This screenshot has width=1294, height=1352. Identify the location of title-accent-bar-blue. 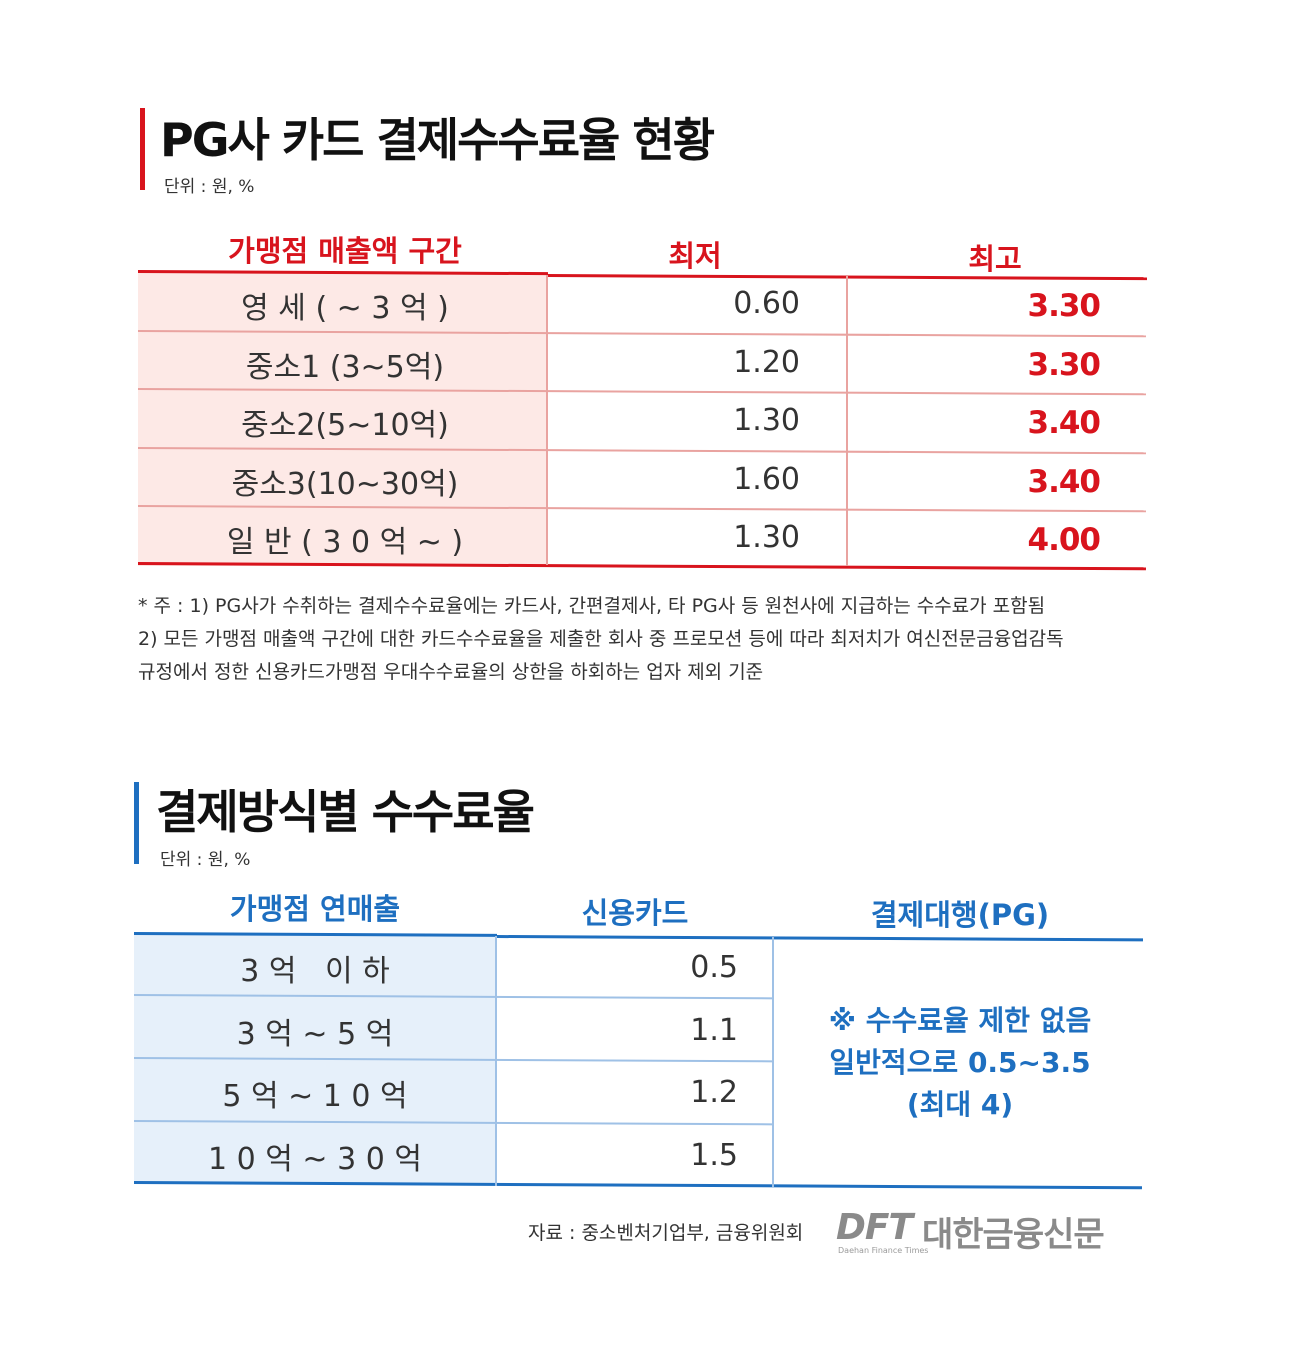
(136, 823).